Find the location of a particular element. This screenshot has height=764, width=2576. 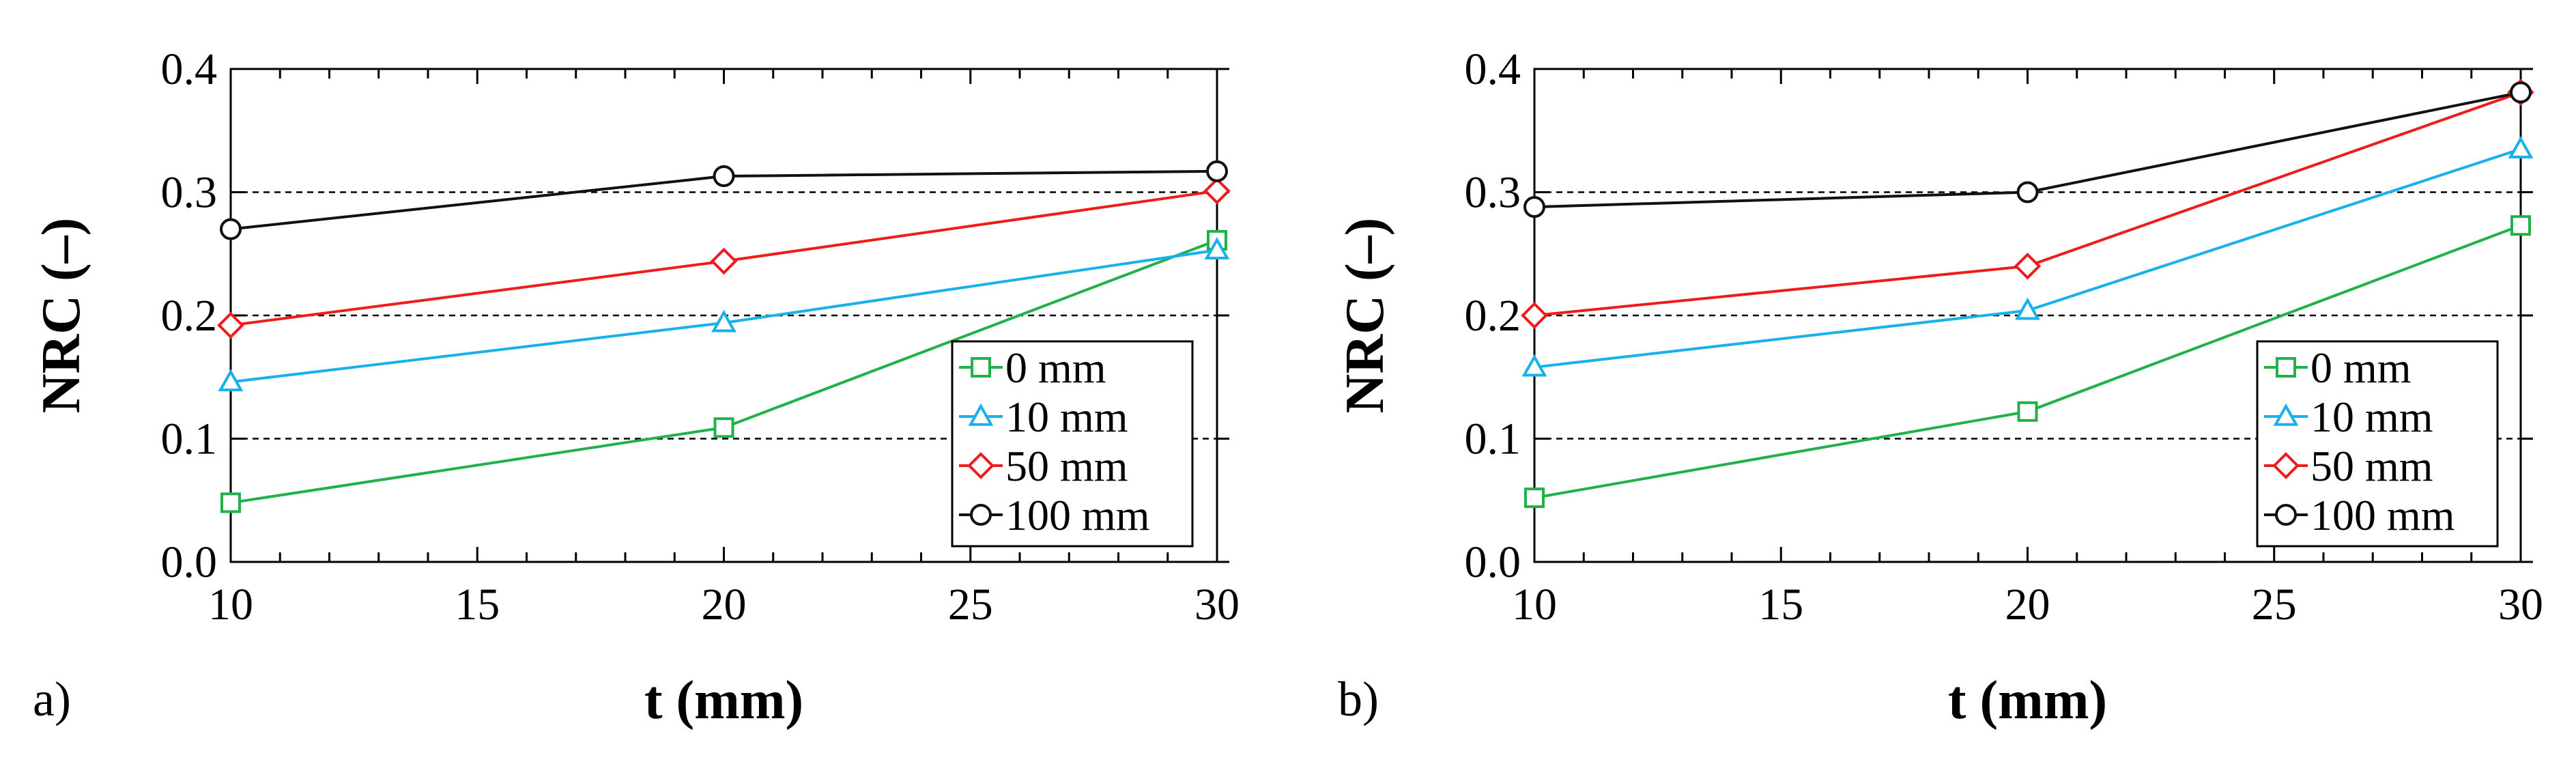

panel-label: b) is located at coordinates (1358, 699).